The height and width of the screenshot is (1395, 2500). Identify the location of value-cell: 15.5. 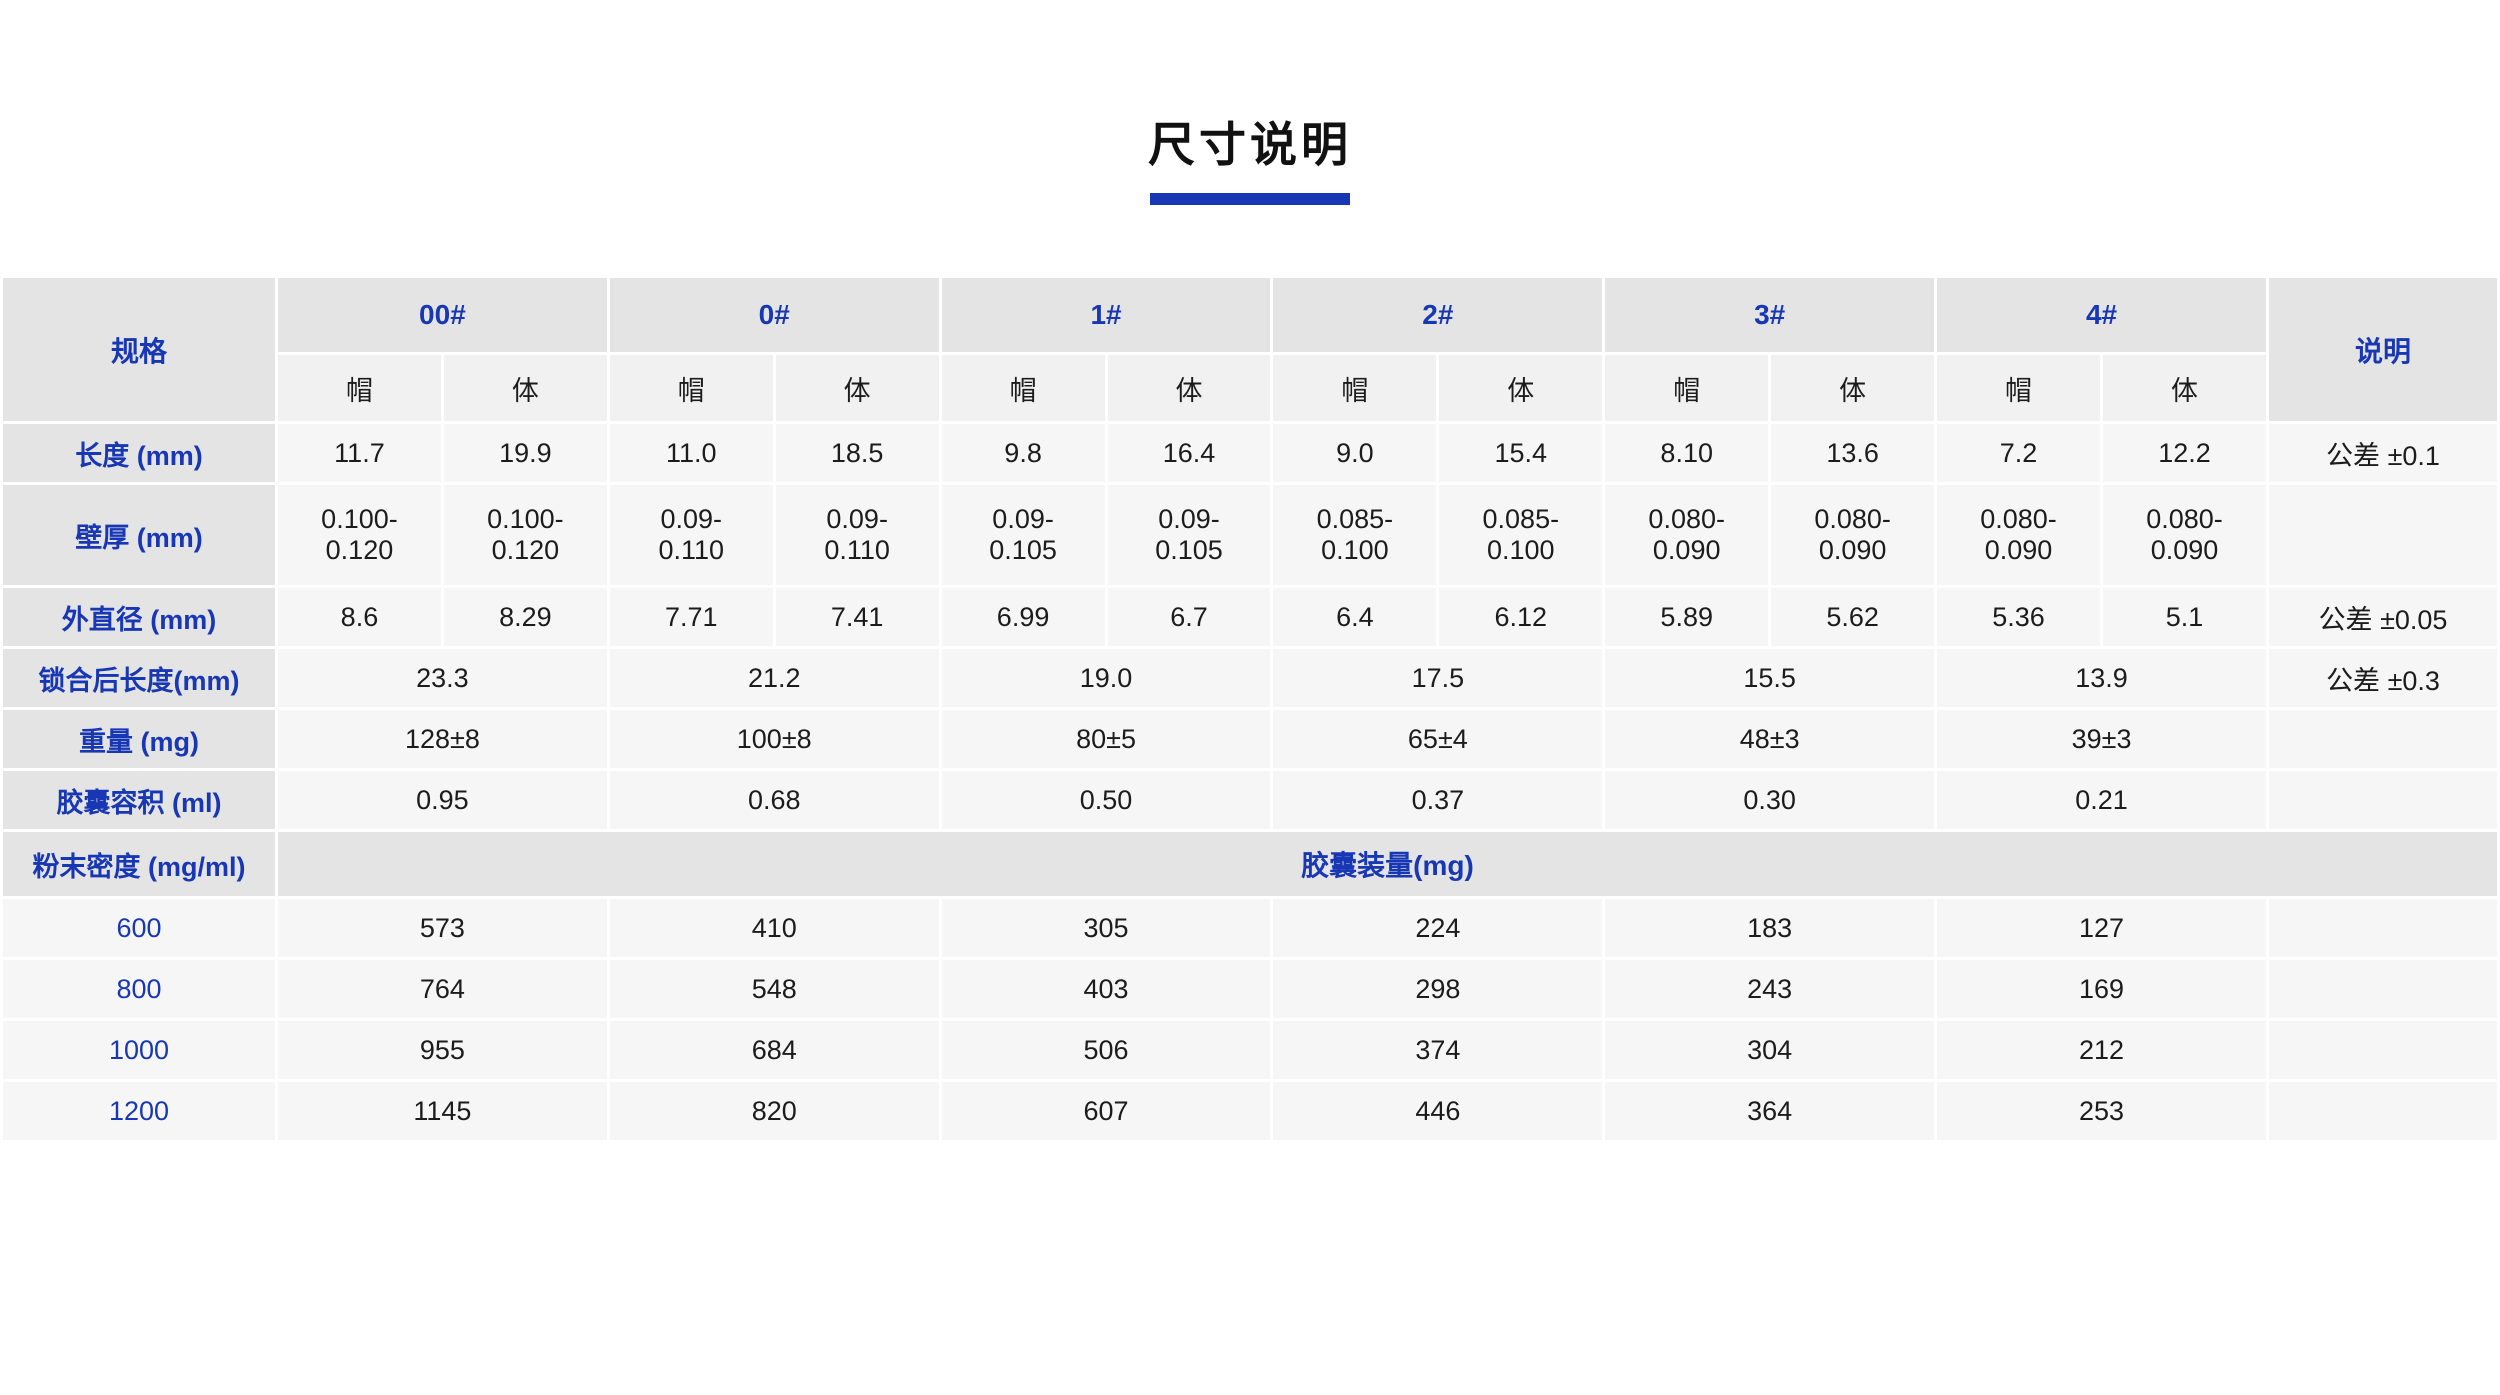
(1770, 678).